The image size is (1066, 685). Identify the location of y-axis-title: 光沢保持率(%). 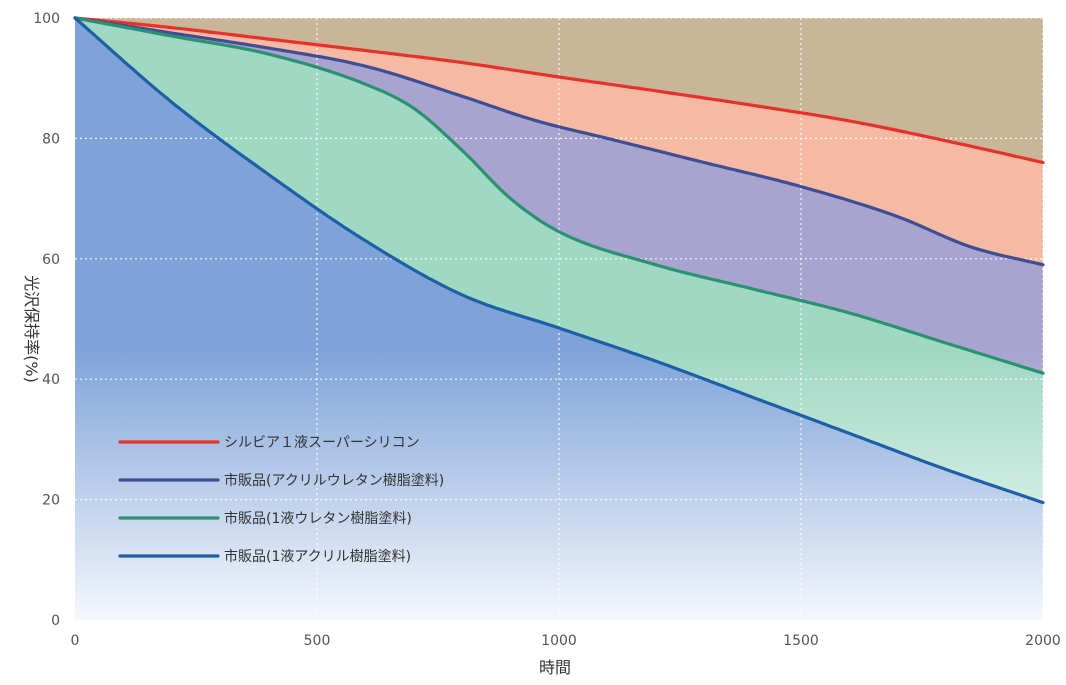
(31, 329).